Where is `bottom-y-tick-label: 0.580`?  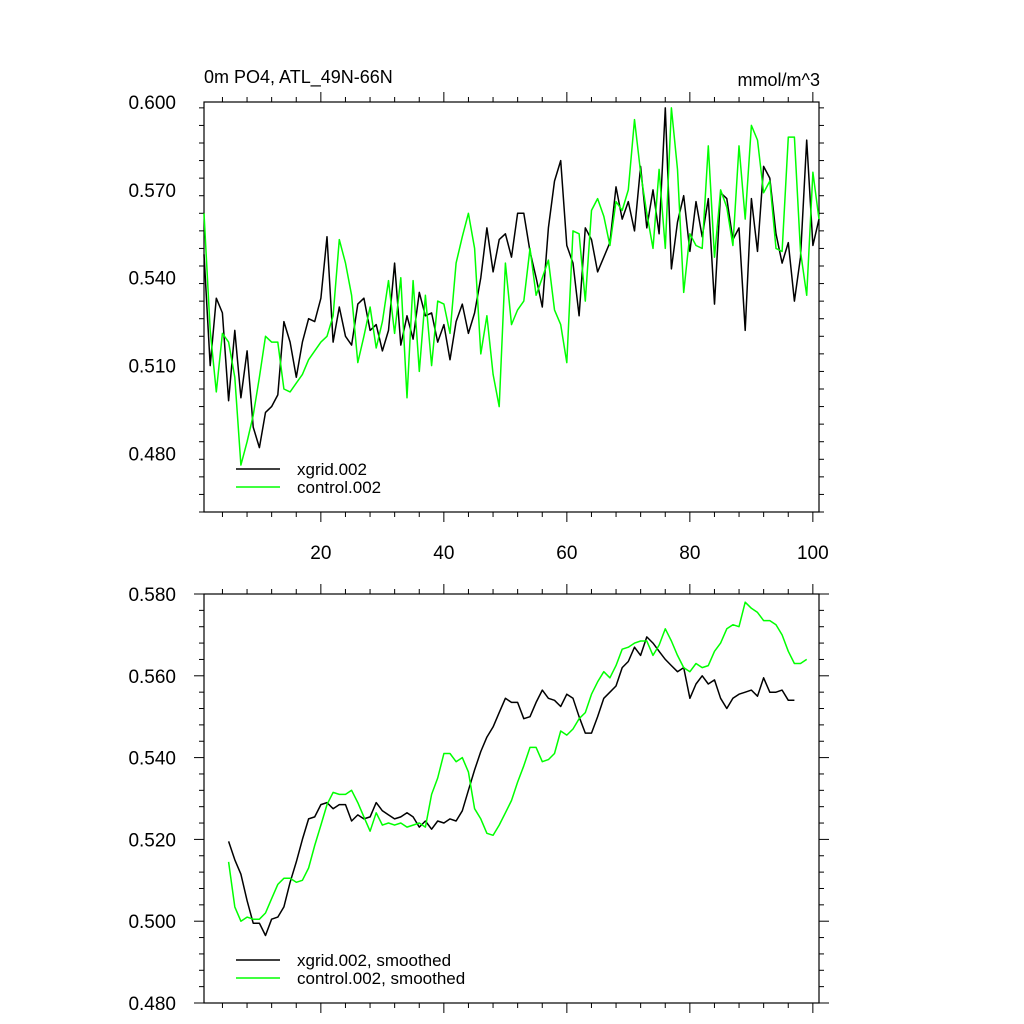
bottom-y-tick-label: 0.580 is located at coordinates (152, 595).